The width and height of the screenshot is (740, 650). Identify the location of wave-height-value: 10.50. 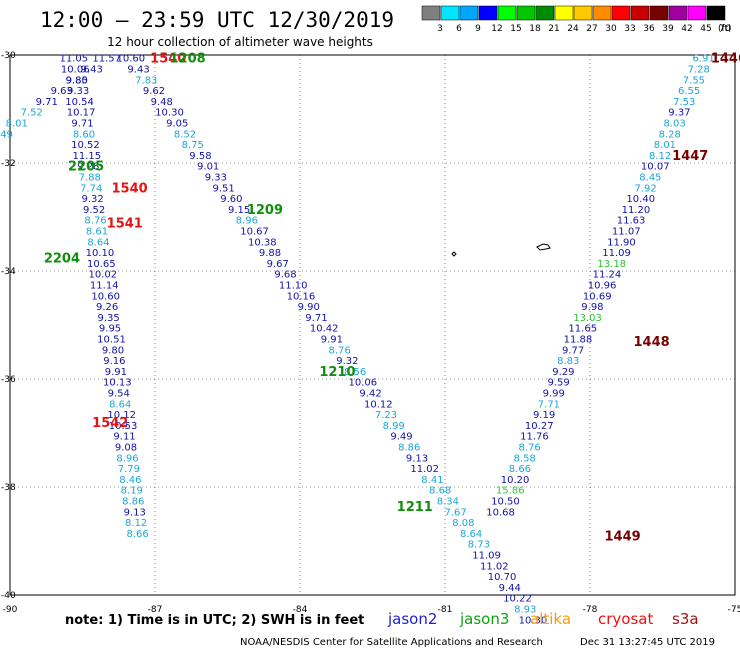
(505, 502).